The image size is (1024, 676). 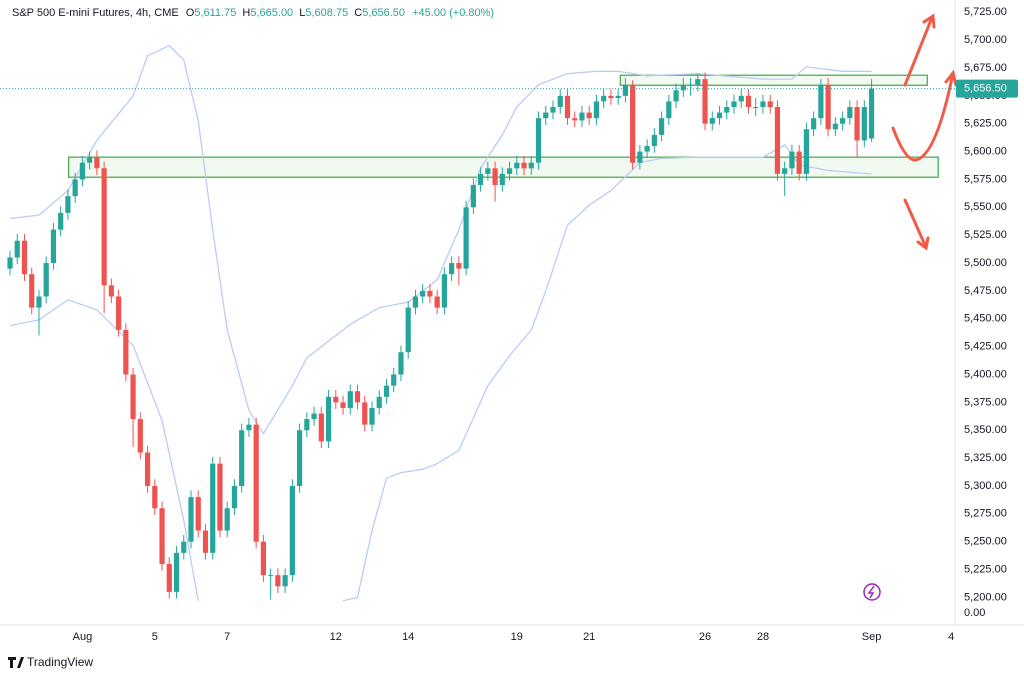 I want to click on y-tick-label: 5,700.00, so click(x=985, y=40).